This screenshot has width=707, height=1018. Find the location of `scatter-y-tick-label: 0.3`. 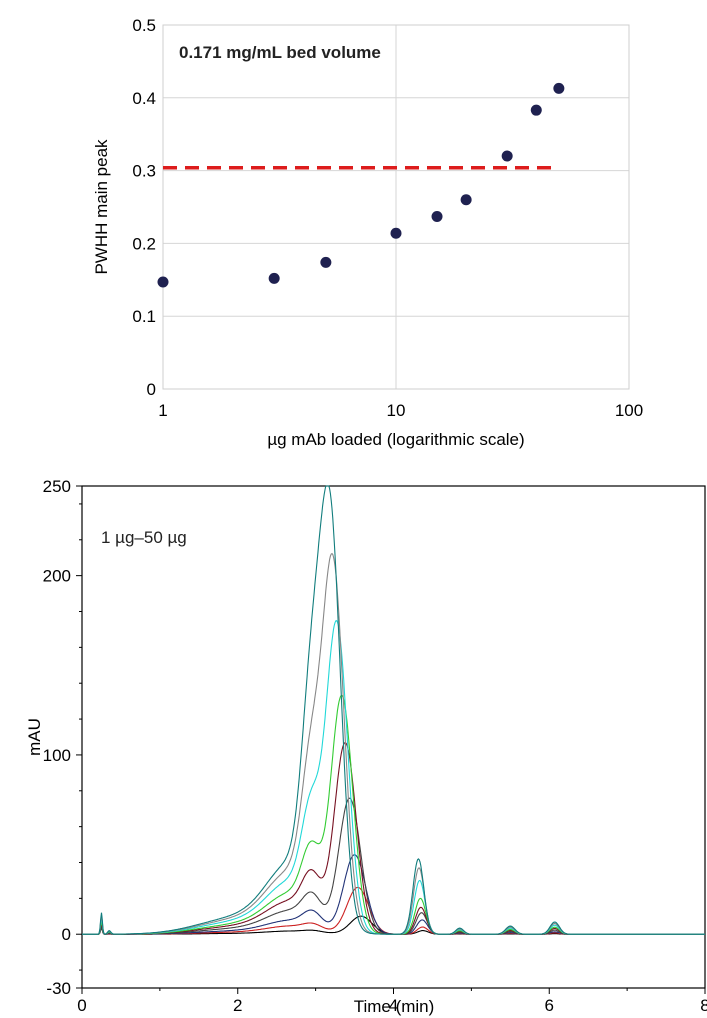

scatter-y-tick-label: 0.3 is located at coordinates (144, 171).